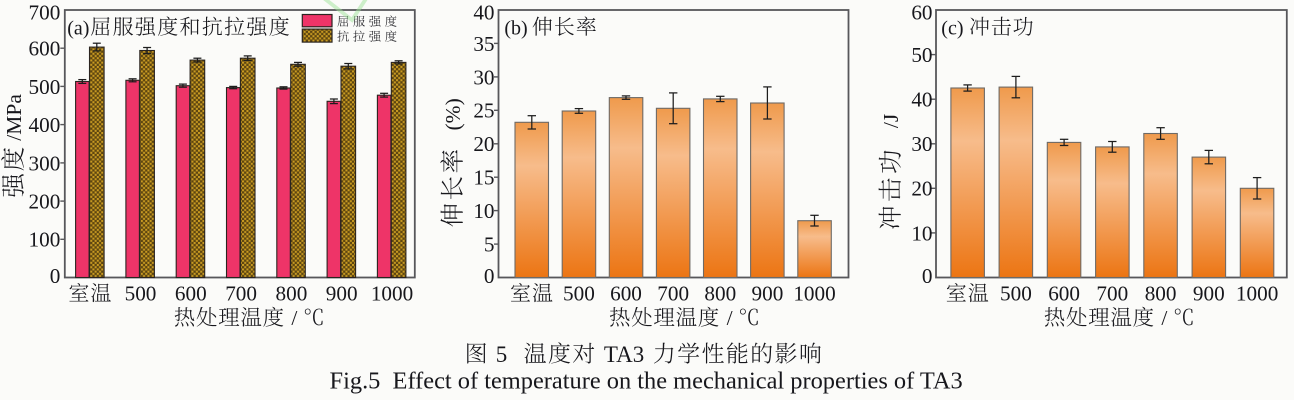 The image size is (1294, 400). What do you see at coordinates (952, 28) in the screenshot?
I see `svg-text: (c)` at bounding box center [952, 28].